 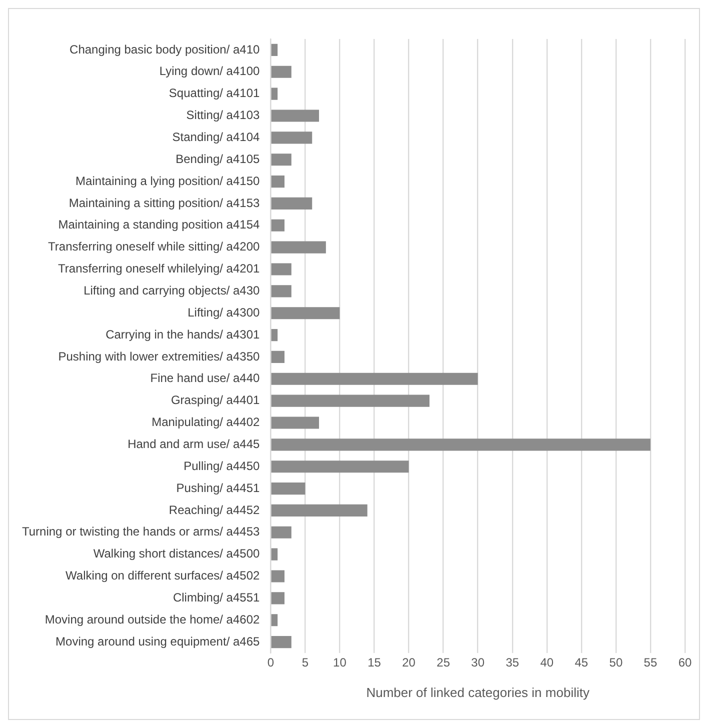 What do you see at coordinates (172, 290) in the screenshot?
I see `y-tick-label: Lifting and carrying objects/ a430` at bounding box center [172, 290].